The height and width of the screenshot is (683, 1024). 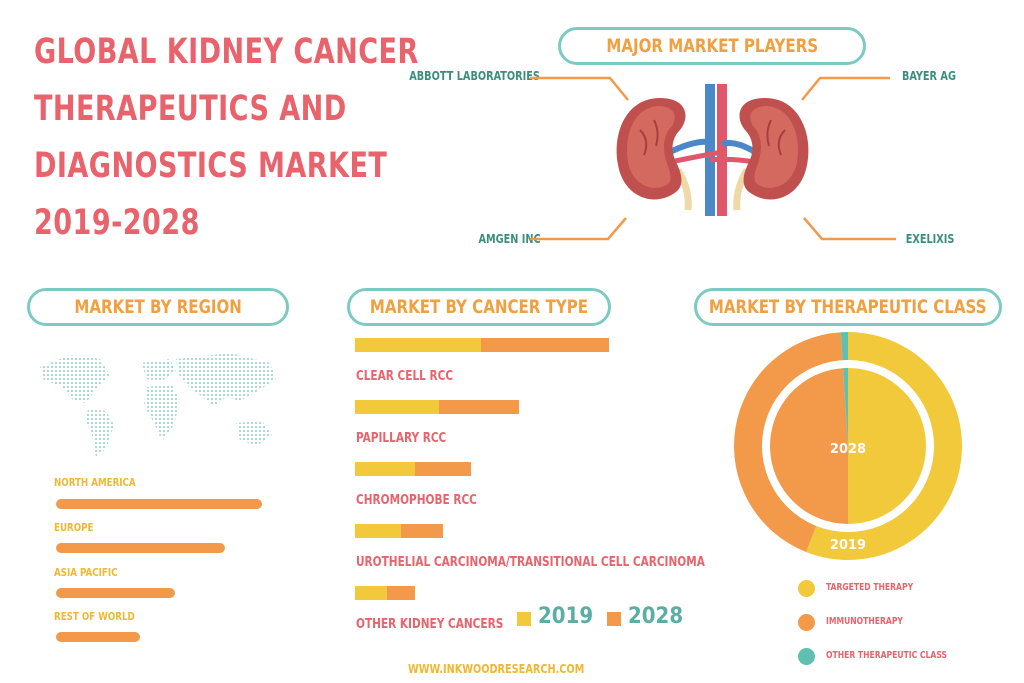 What do you see at coordinates (405, 376) in the screenshot?
I see `cancer-type-label: CLEAR CELL RCC` at bounding box center [405, 376].